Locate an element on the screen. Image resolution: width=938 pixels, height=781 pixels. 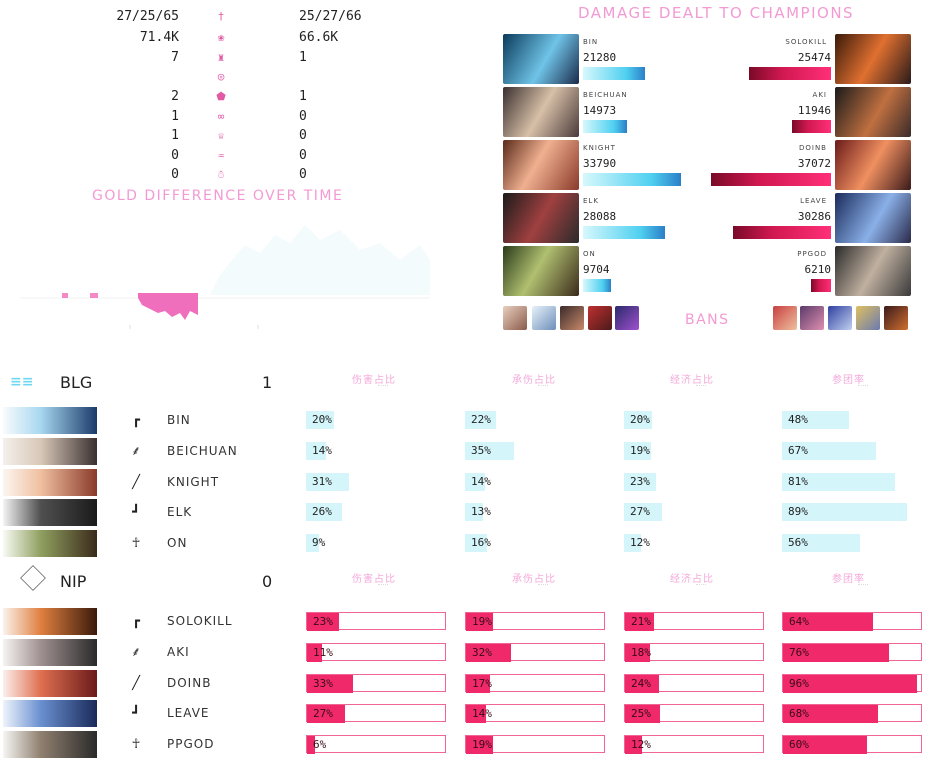
stat-percent: 20% is located at coordinates (640, 419).